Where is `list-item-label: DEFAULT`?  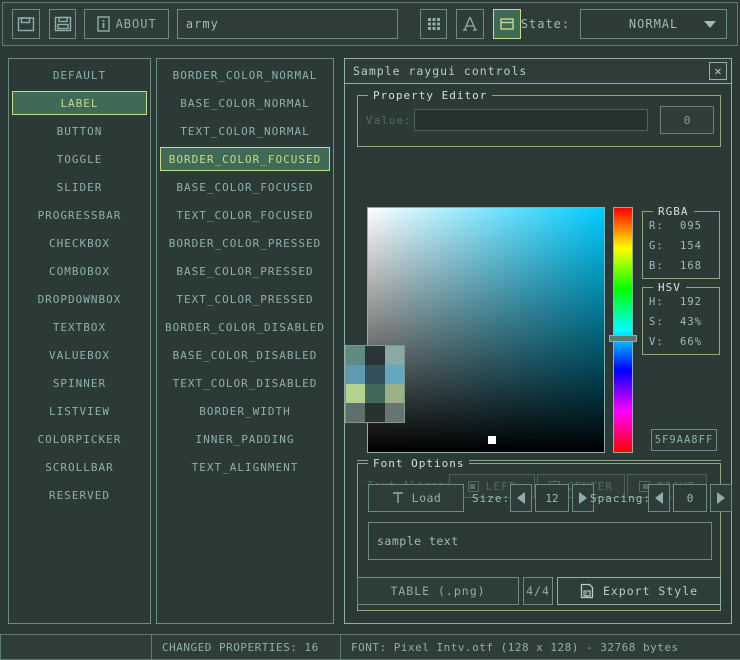 list-item-label: DEFAULT is located at coordinates (79, 75).